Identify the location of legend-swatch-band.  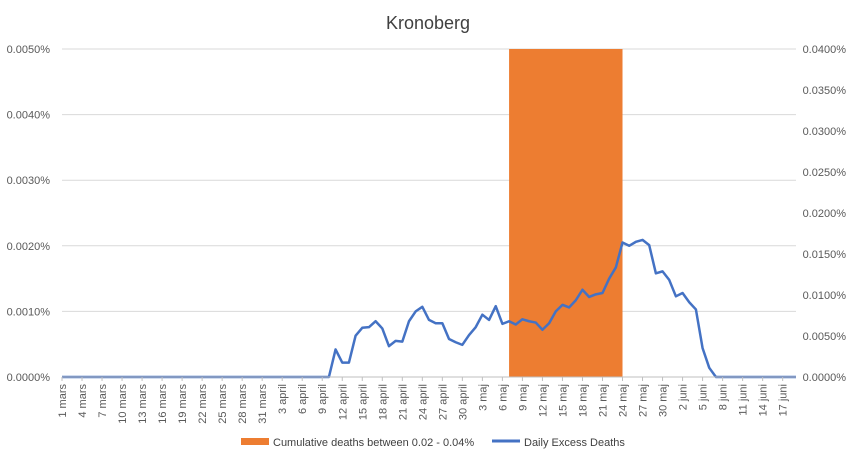
(255, 441).